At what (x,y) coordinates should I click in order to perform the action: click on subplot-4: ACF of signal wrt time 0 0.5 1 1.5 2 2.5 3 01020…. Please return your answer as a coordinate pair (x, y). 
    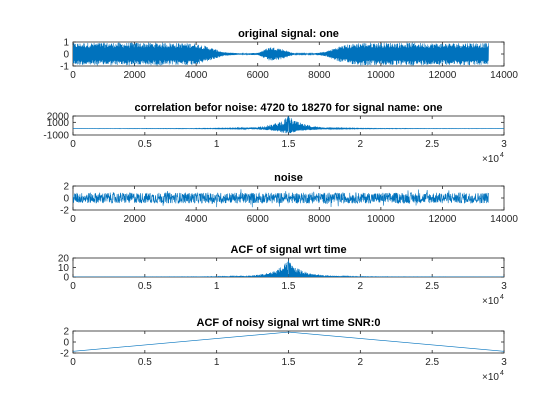
    Looking at the image, I should click on (282, 275).